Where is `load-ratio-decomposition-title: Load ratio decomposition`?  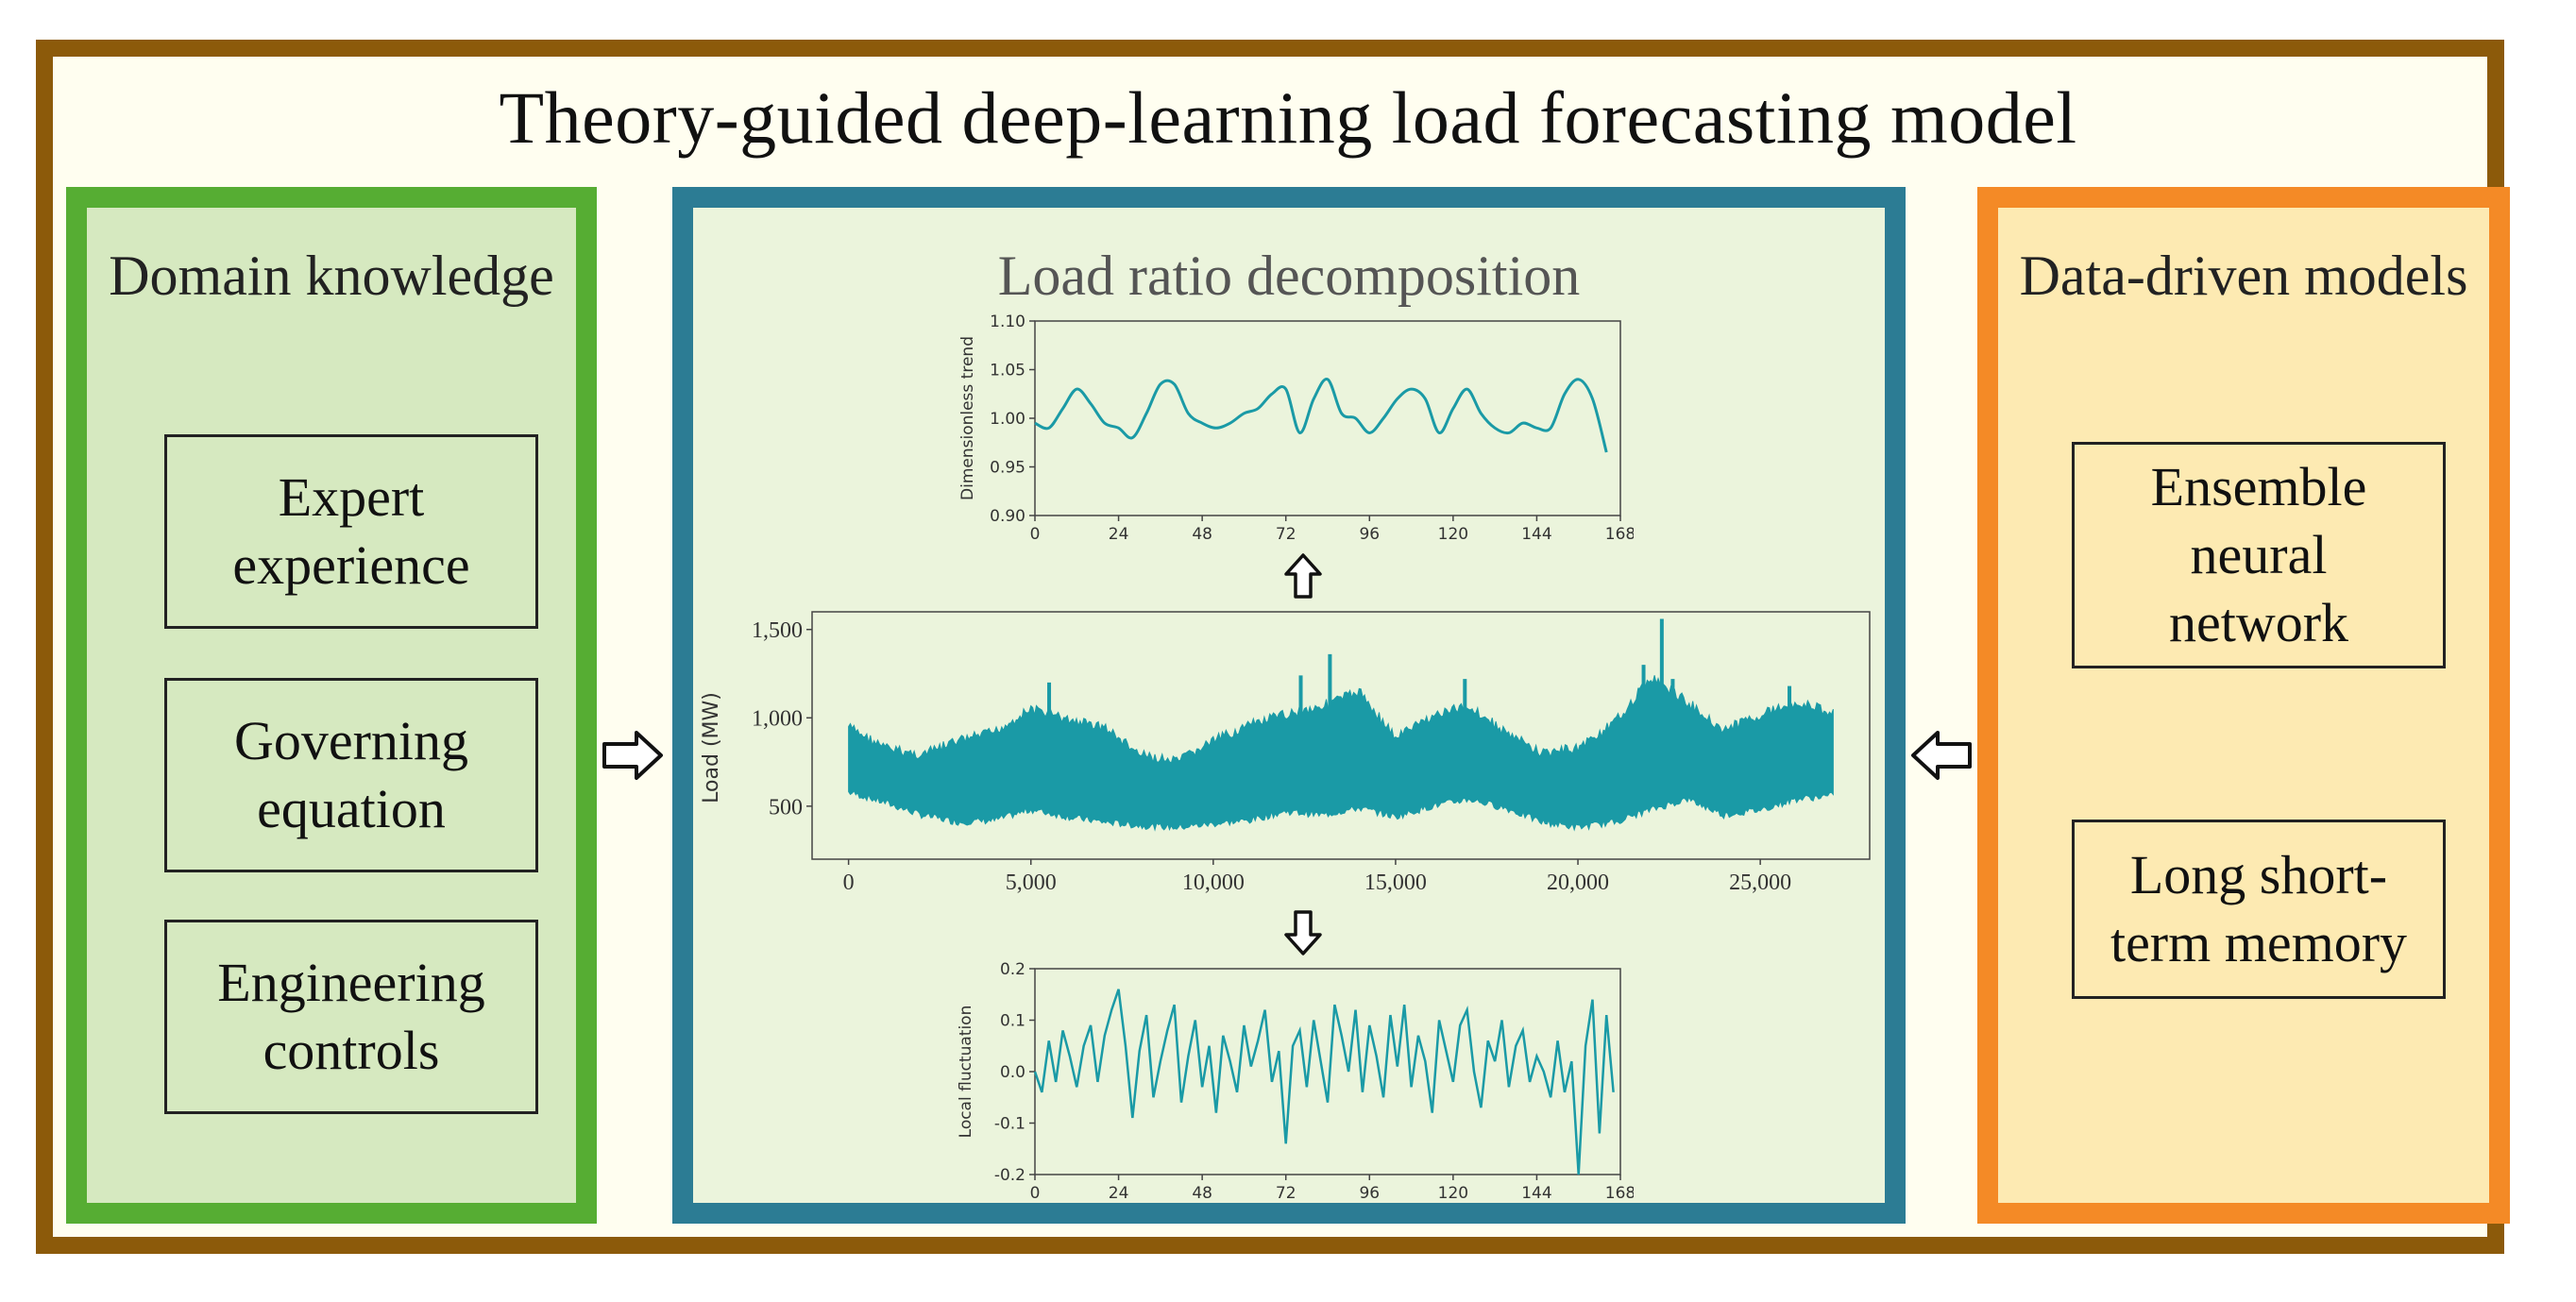
load-ratio-decomposition-title: Load ratio decomposition is located at coordinates (1289, 276).